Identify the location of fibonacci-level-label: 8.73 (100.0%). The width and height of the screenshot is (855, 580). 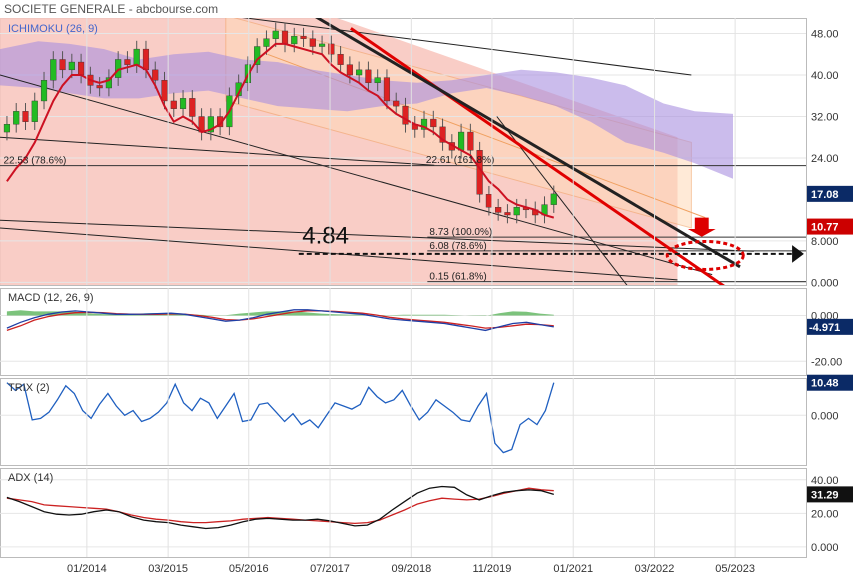
(460, 232).